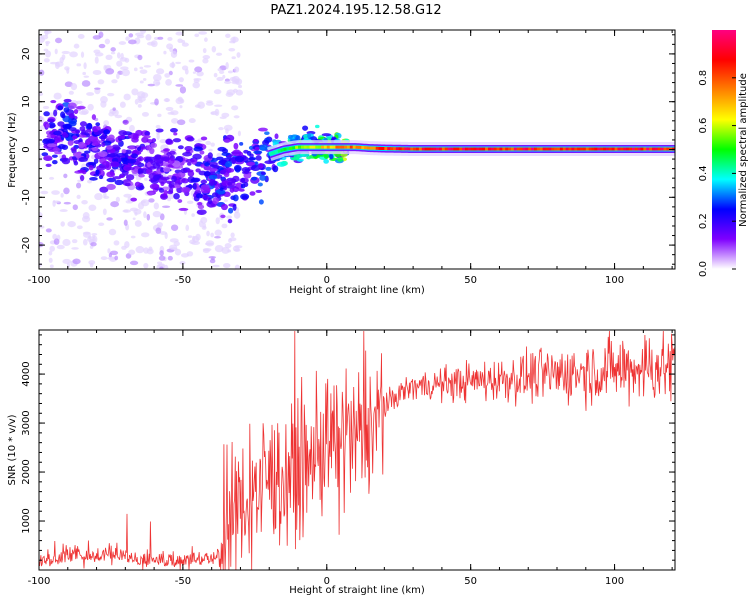 This screenshot has width=750, height=600. I want to click on y-tick-label: 20, so click(26, 54).